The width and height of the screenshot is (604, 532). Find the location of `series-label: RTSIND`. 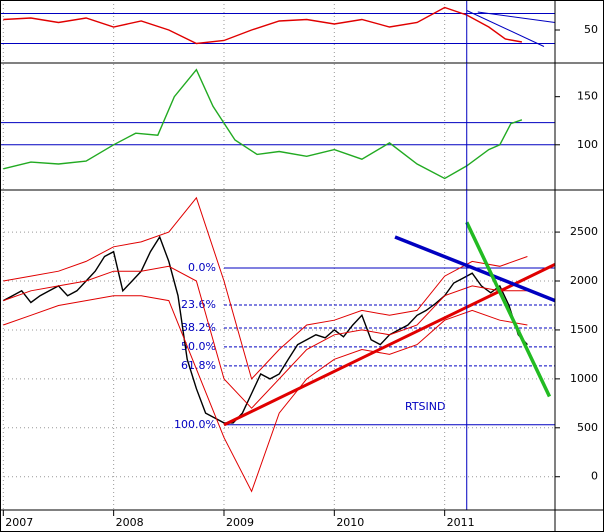

series-label: RTSIND is located at coordinates (425, 406).